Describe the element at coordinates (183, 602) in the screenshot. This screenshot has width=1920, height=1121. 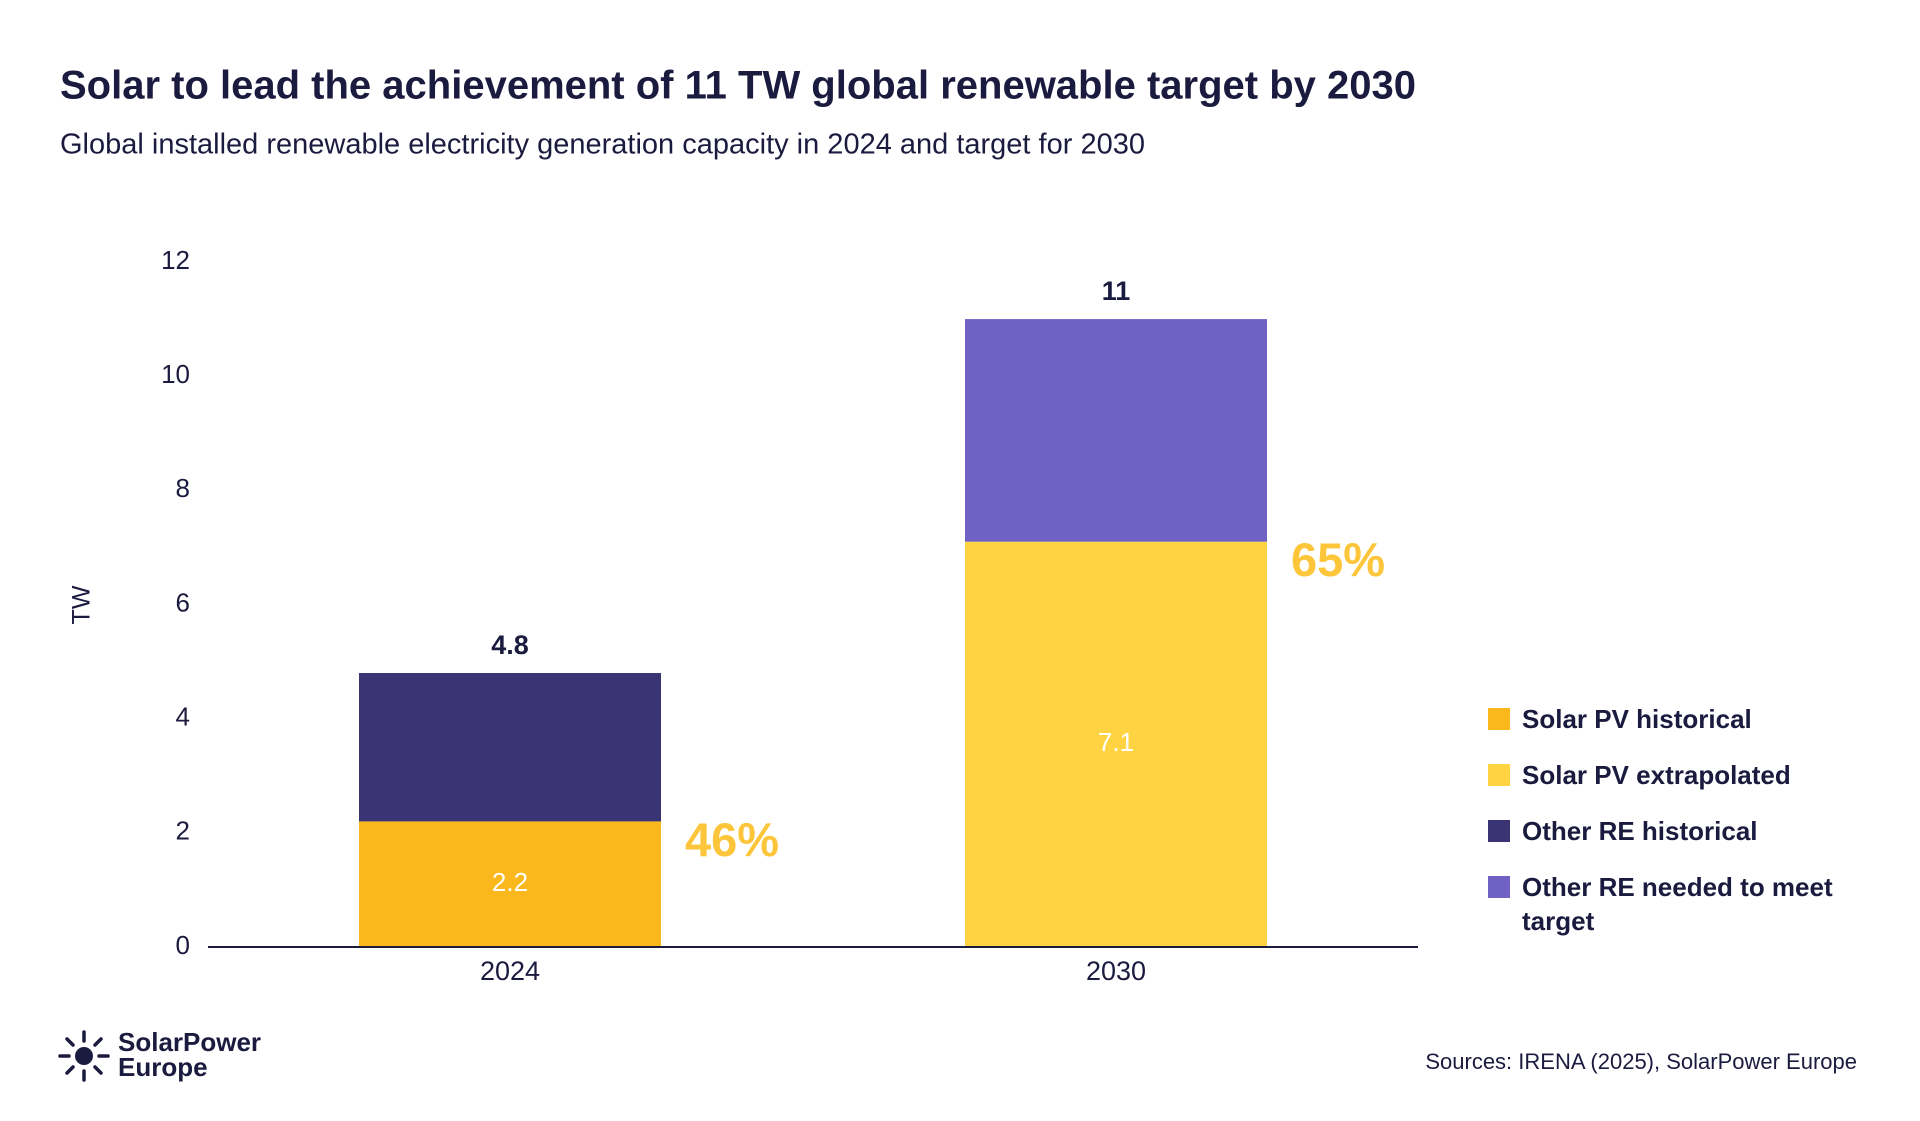
I see `y-tick-label: 6` at that location.